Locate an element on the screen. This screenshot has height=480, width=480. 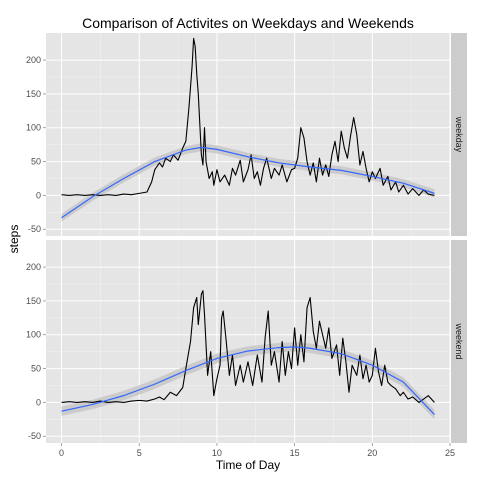
x-tick-label: 20 is located at coordinates (372, 453).